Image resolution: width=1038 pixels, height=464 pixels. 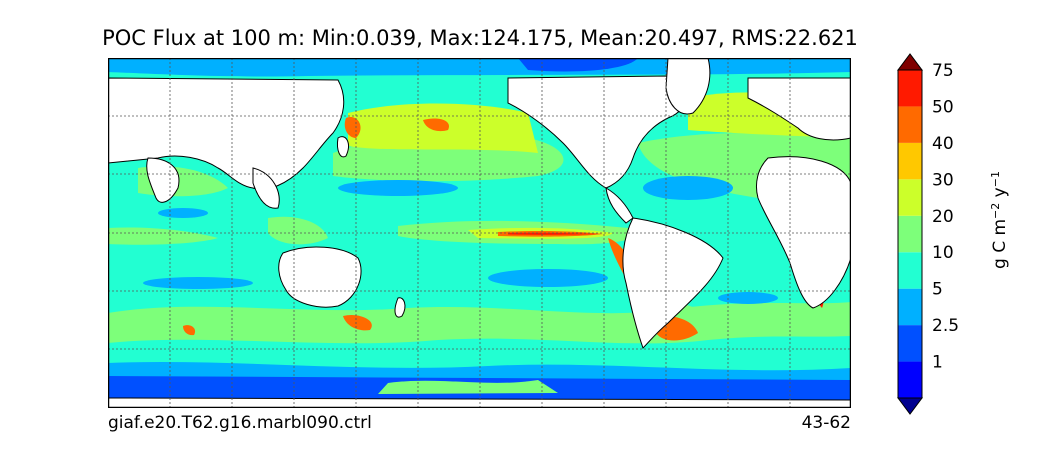 I want to click on south-america, so click(x=673, y=283).